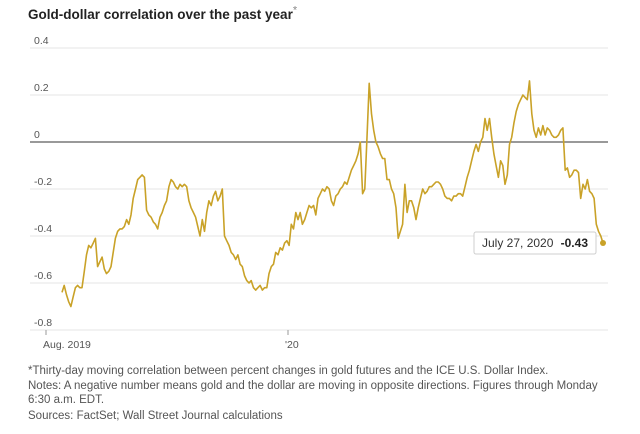  Describe the element at coordinates (43, 182) in the screenshot. I see `y-tick-label: -0.2` at that location.